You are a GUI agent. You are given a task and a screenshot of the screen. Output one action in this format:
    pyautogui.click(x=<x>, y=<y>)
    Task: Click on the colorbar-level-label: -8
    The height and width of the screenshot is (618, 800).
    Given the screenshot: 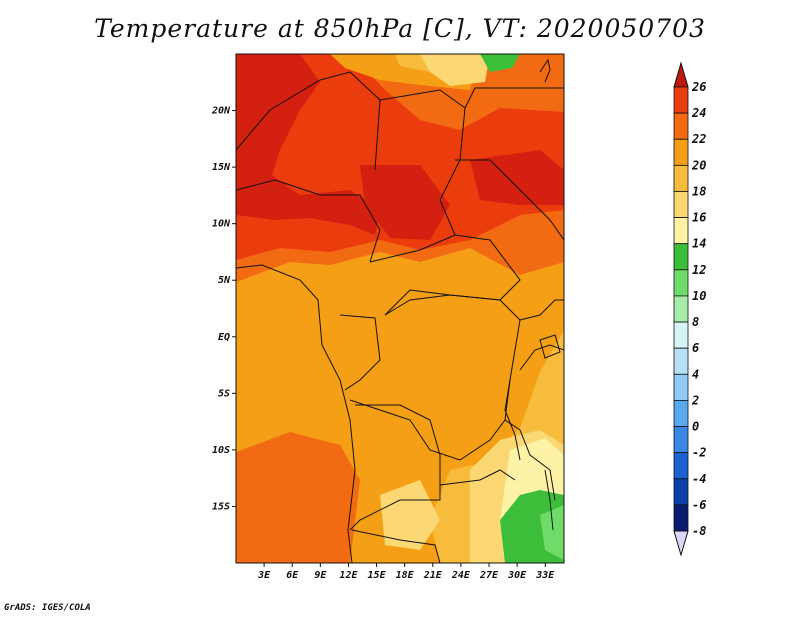 What is the action you would take?
    pyautogui.click(x=699, y=531)
    